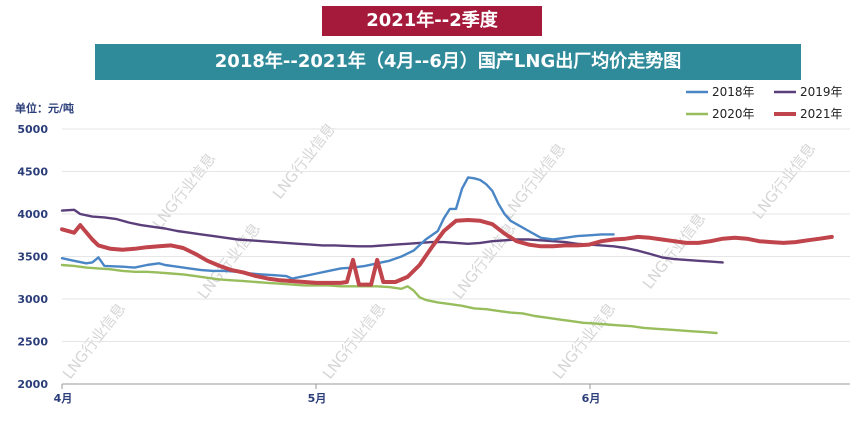  What do you see at coordinates (591, 398) in the screenshot?
I see `x-tick-label: 6月` at bounding box center [591, 398].